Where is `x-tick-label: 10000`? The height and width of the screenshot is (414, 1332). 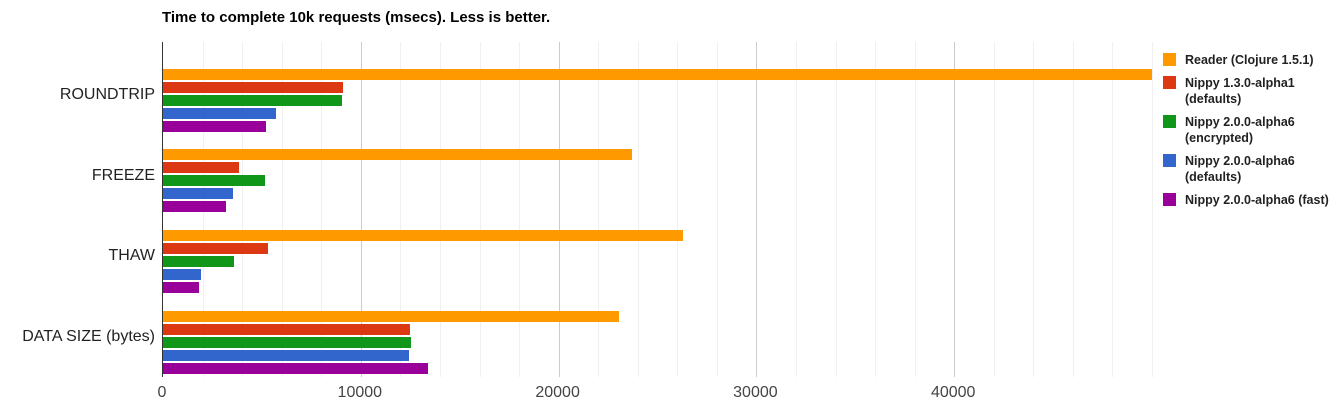 x-tick-label: 10000 is located at coordinates (360, 392).